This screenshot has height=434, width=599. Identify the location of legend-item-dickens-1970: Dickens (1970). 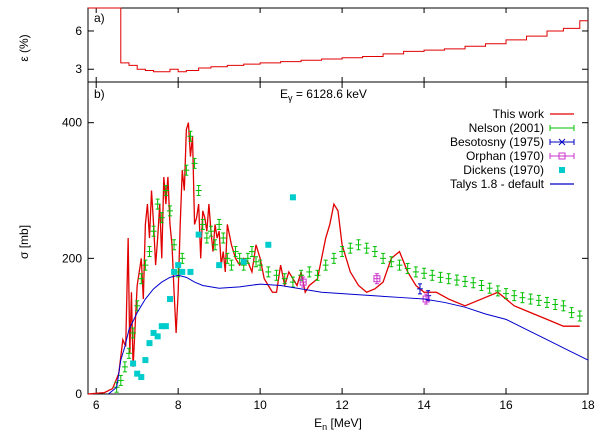
(514, 170).